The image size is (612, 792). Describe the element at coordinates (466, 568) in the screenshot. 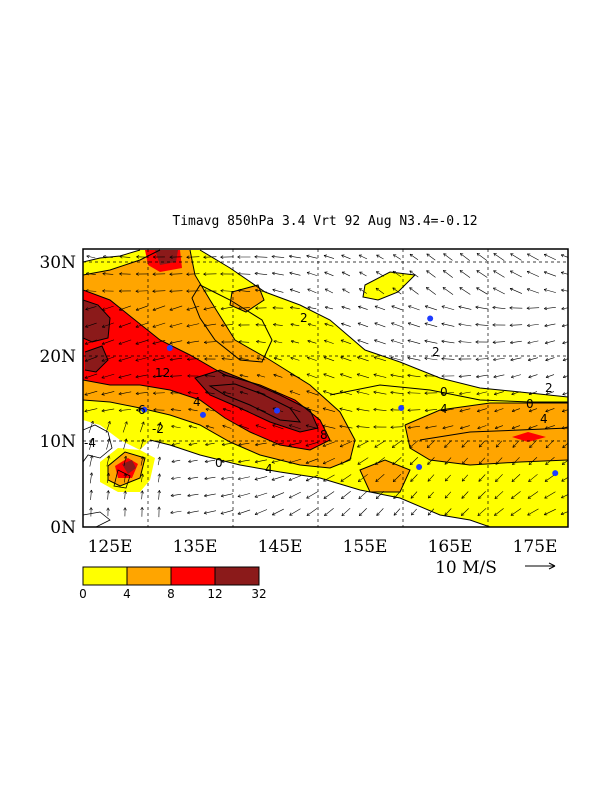

I see `vector-reference-label: 10 M/S` at that location.